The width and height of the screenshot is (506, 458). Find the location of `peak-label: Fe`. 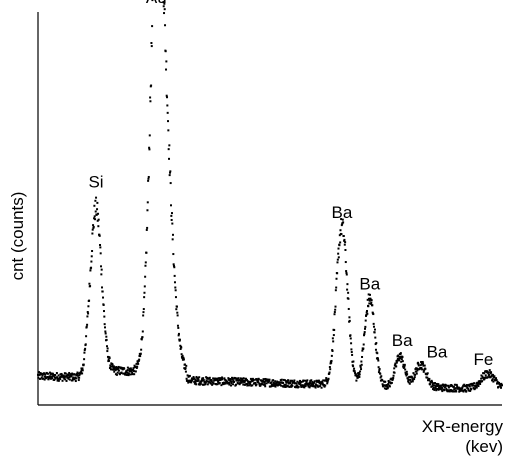

peak-label: Fe is located at coordinates (483, 359).